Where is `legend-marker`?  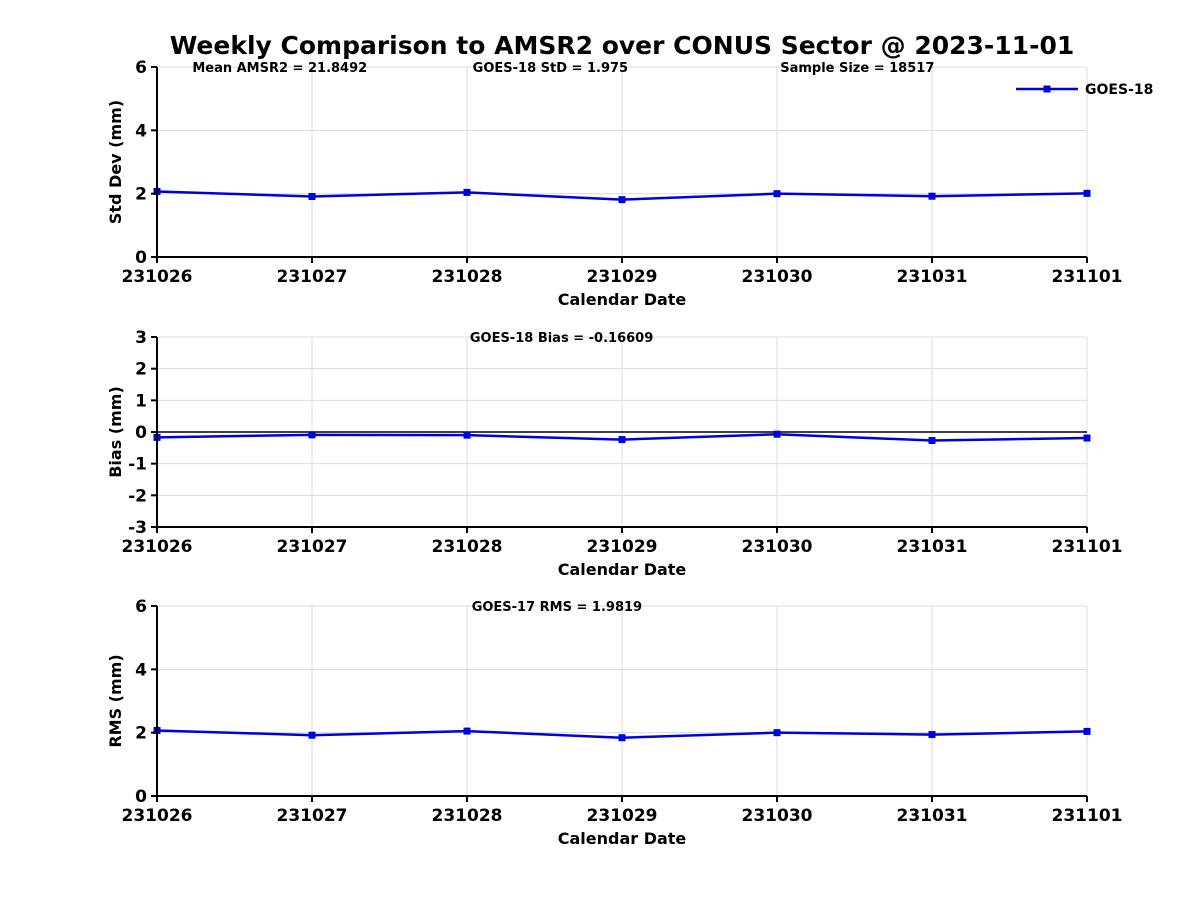 legend-marker is located at coordinates (1047, 89).